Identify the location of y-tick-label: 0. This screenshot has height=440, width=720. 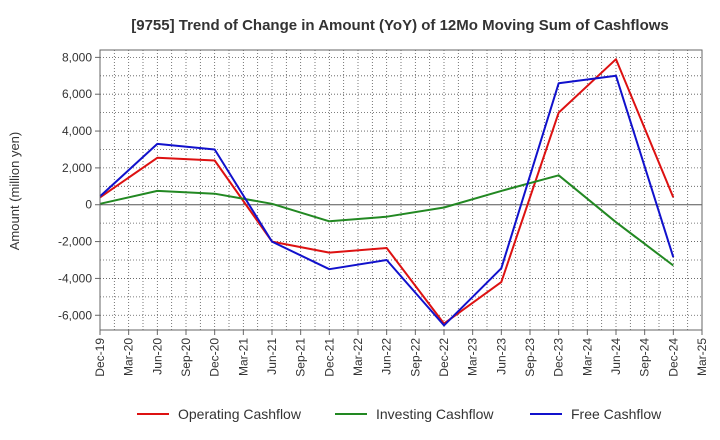
(88, 205).